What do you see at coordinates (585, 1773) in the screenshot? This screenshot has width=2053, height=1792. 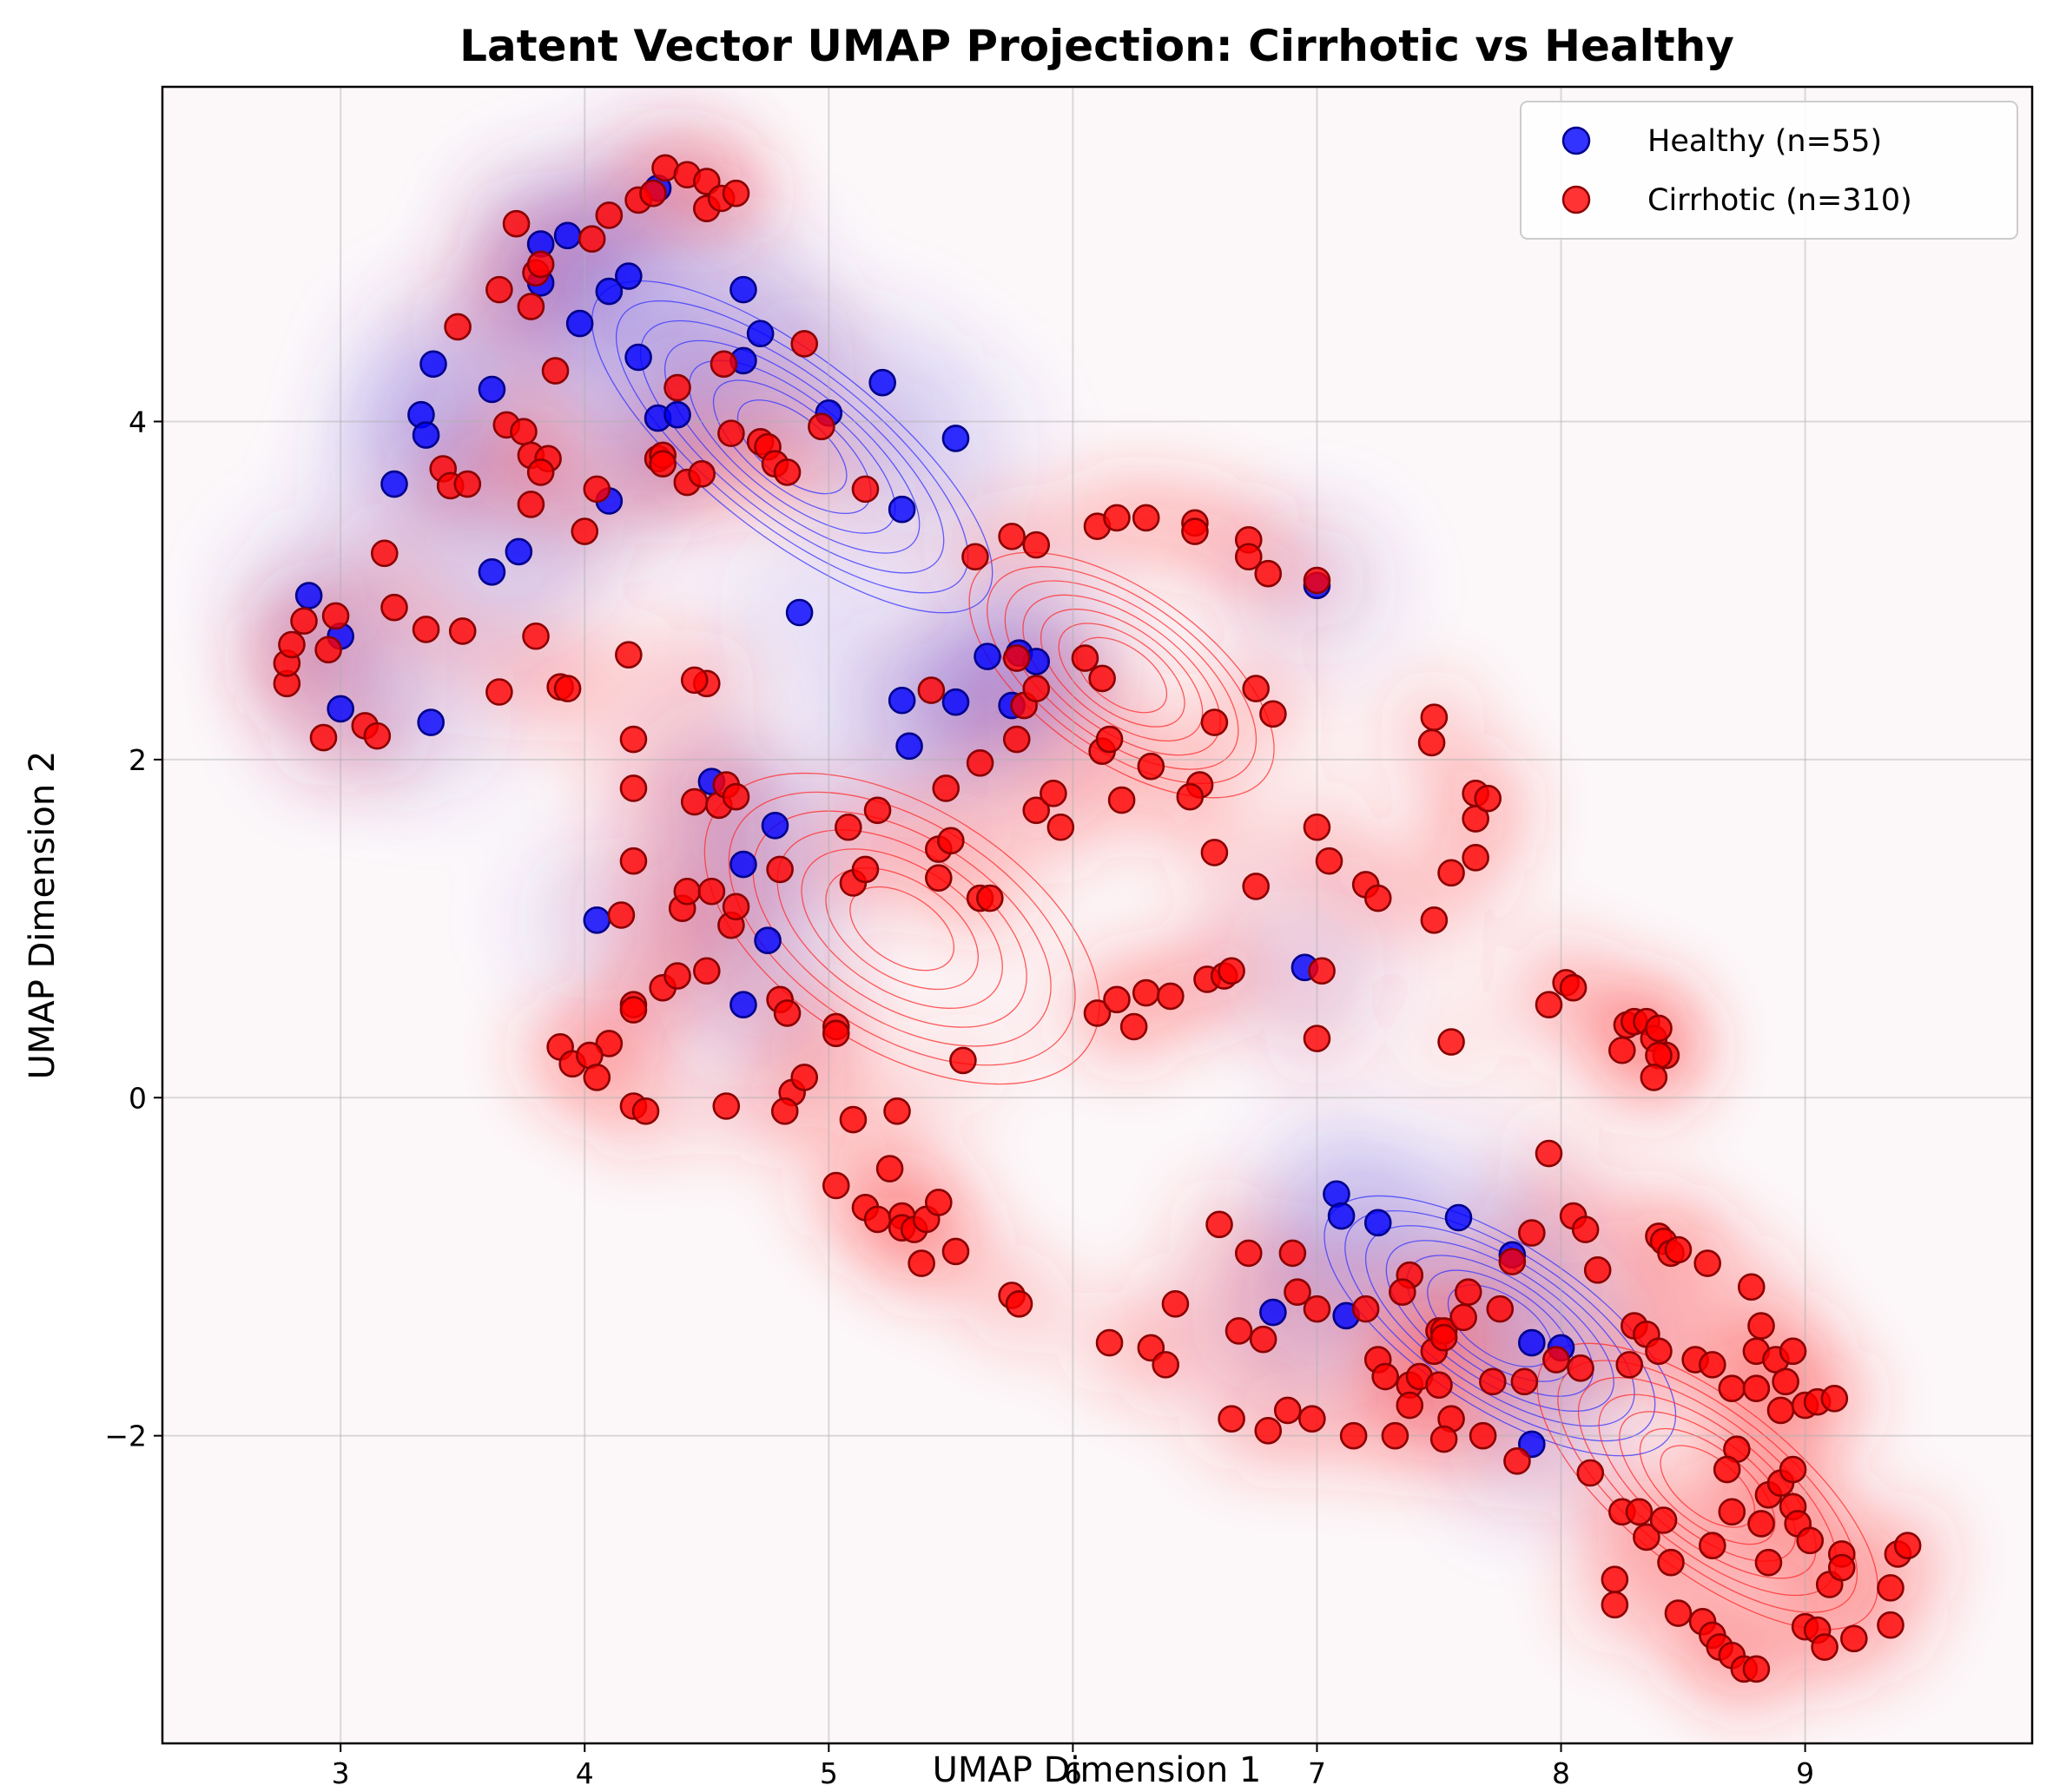 I see `x-tick-label: 4` at bounding box center [585, 1773].